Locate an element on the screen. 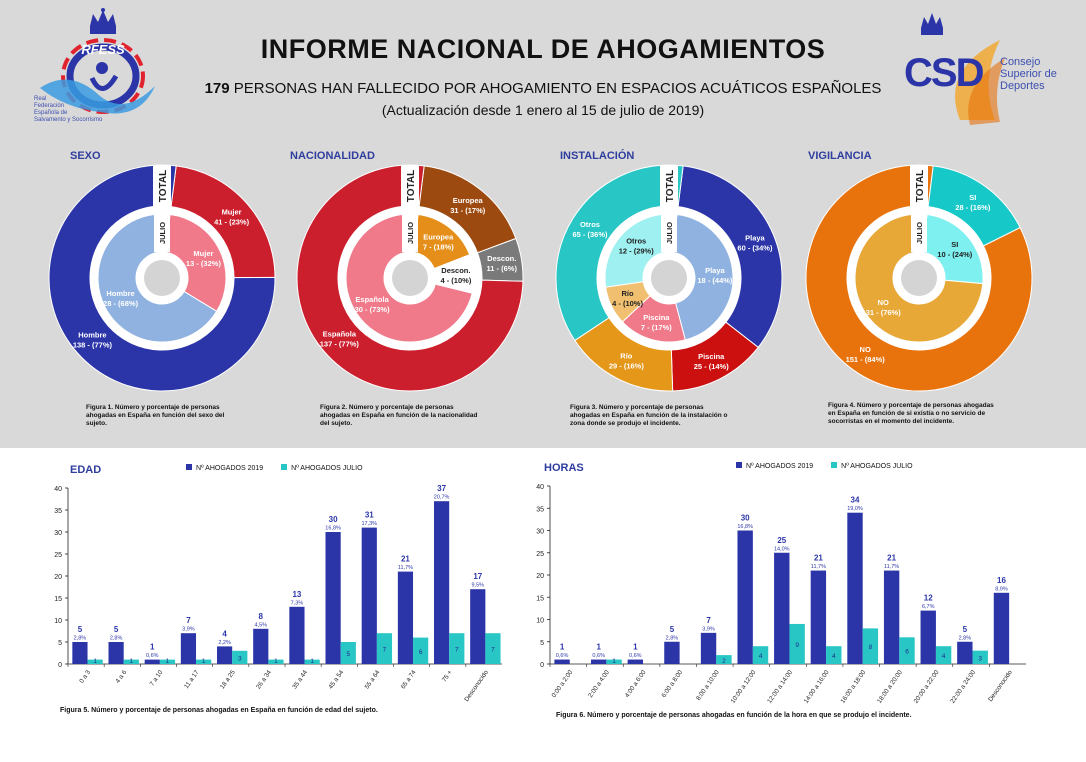 The width and height of the screenshot is (1086, 762). inner-label-hombre: Hombre is located at coordinates (120, 293).